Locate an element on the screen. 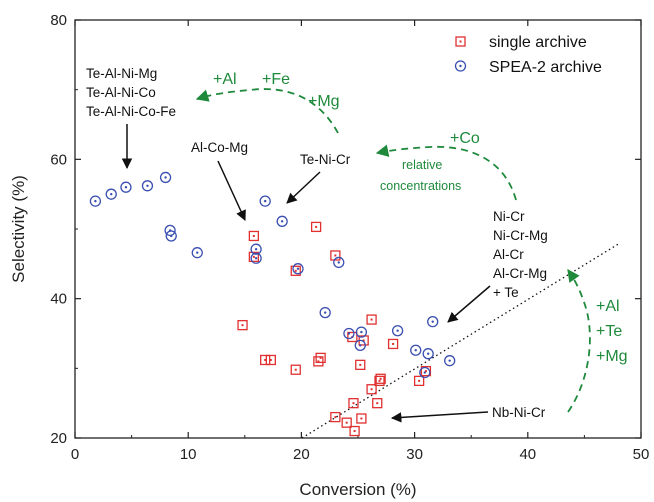 This screenshot has height=502, width=654. annotation-green-top-mg: +Mg is located at coordinates (324, 101).